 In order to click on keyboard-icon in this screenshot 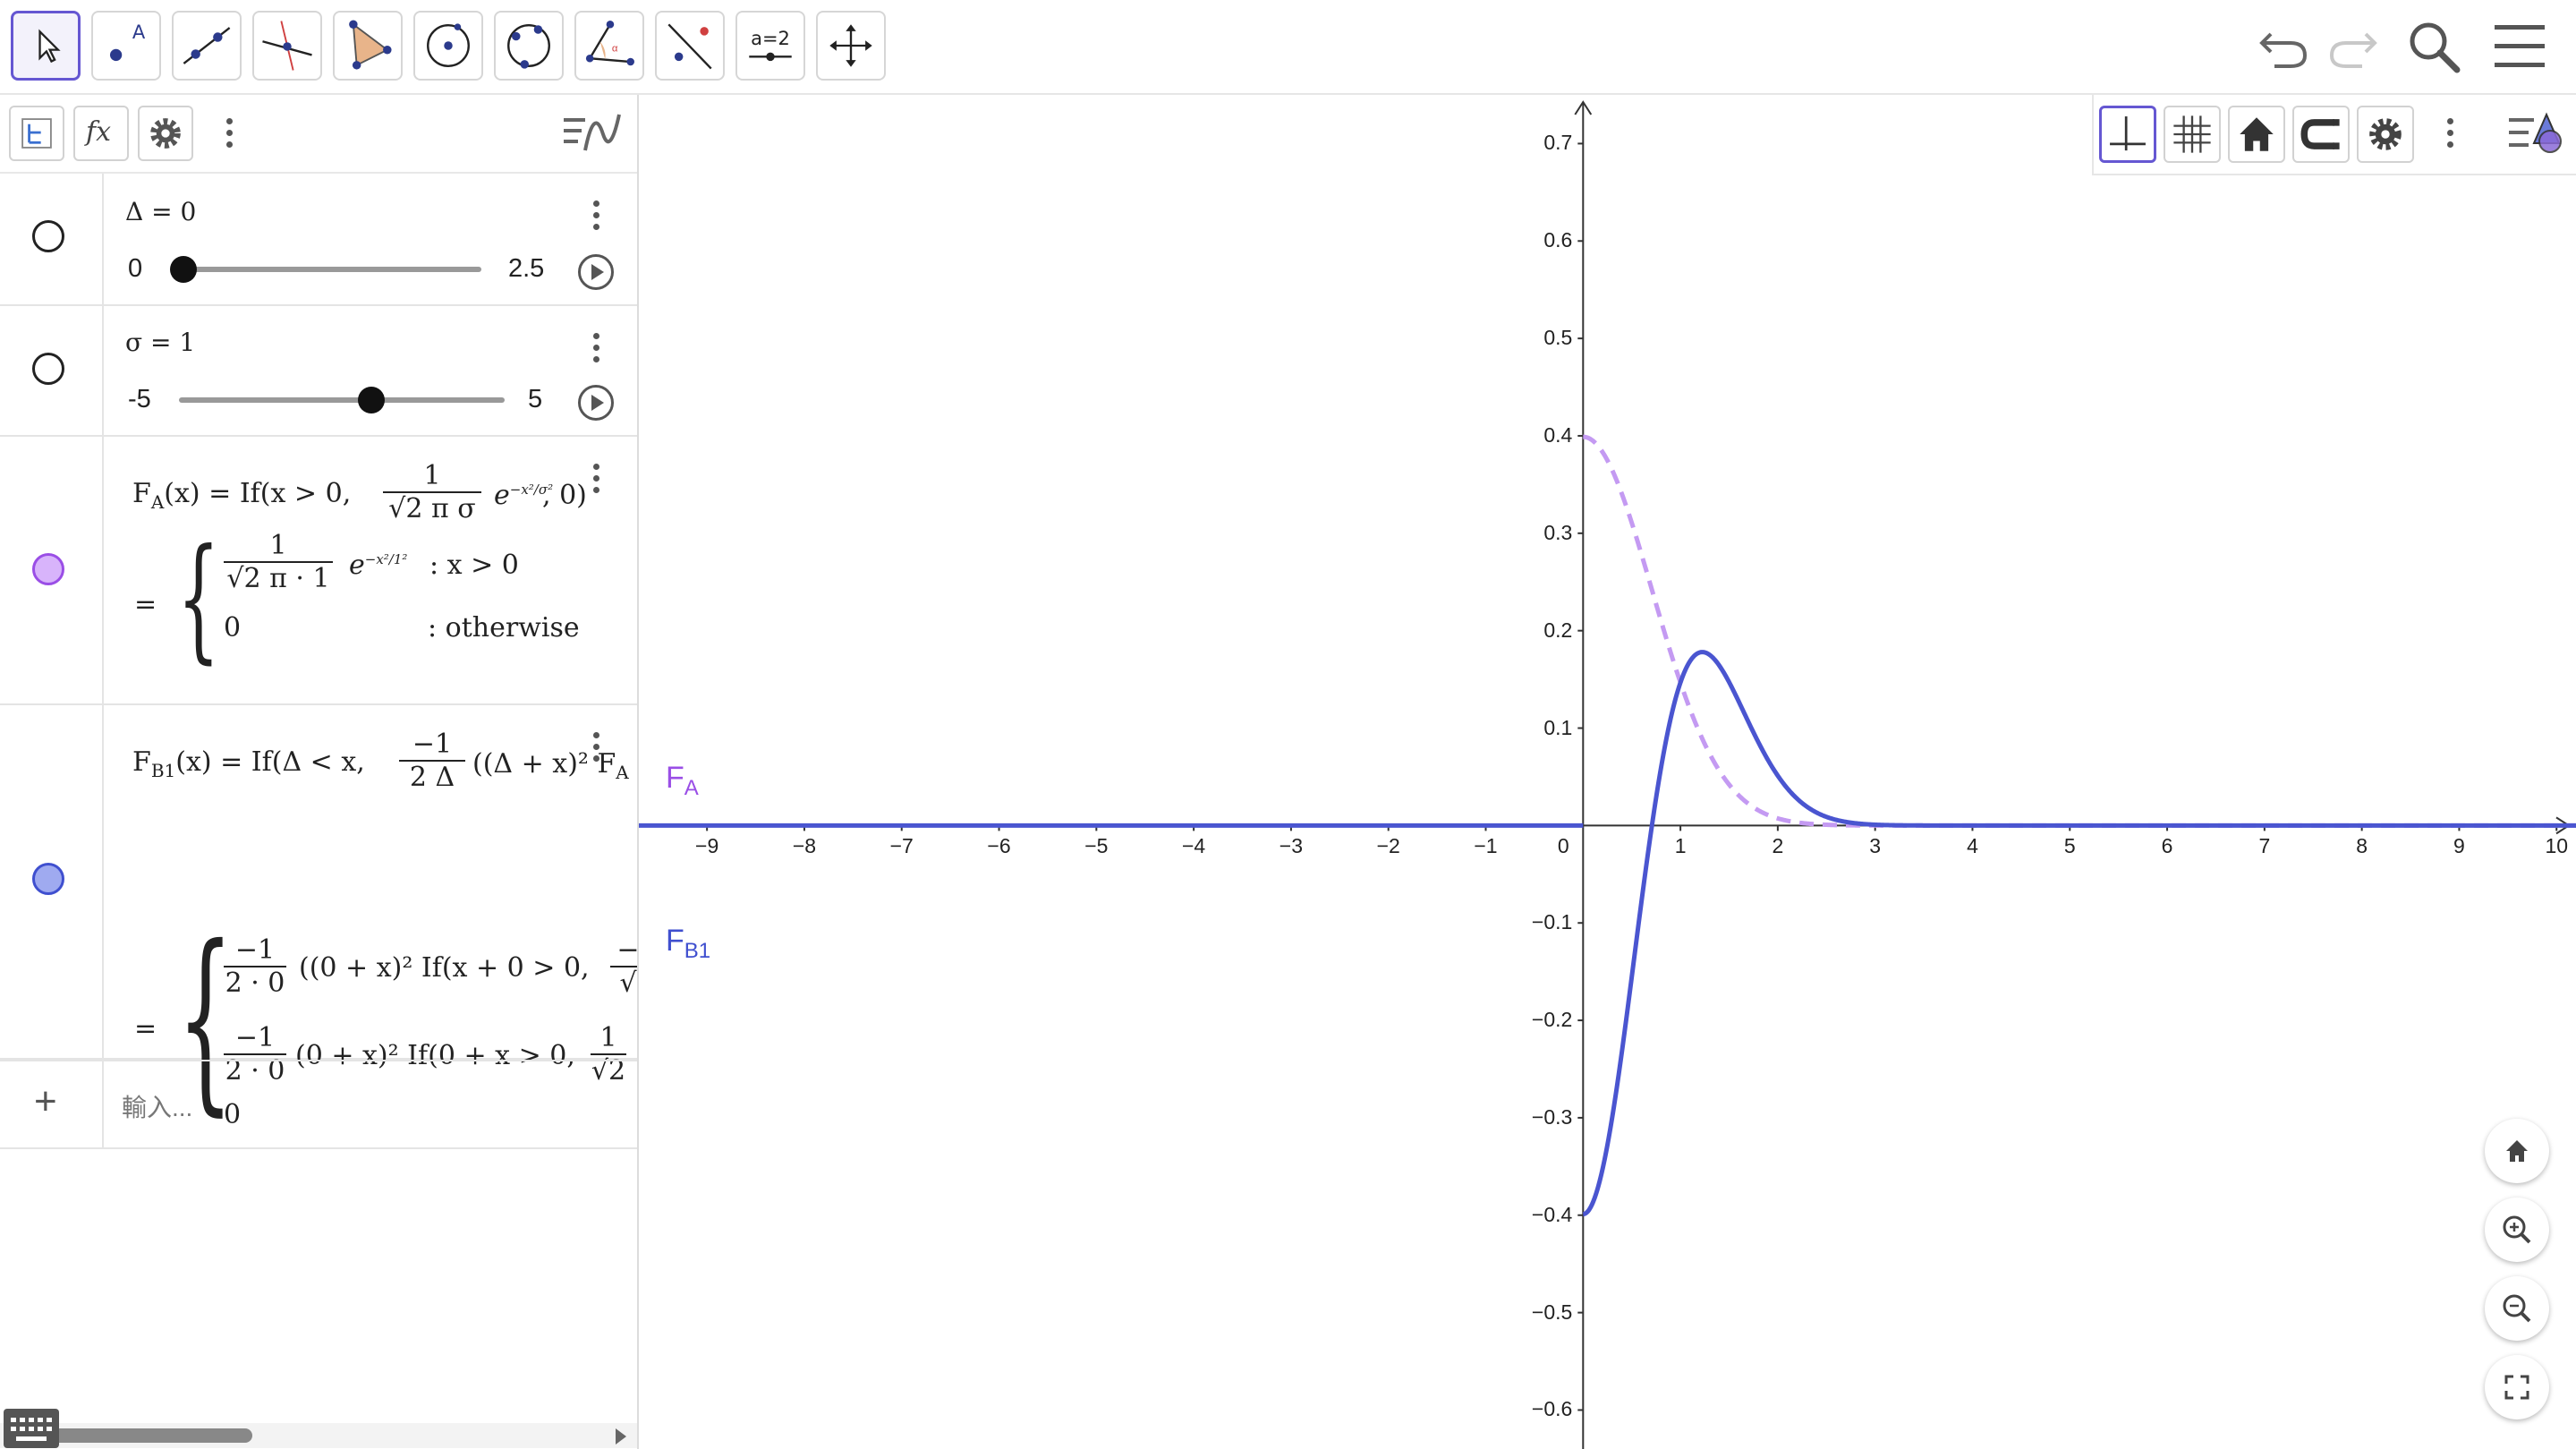, I will do `click(31, 1428)`.